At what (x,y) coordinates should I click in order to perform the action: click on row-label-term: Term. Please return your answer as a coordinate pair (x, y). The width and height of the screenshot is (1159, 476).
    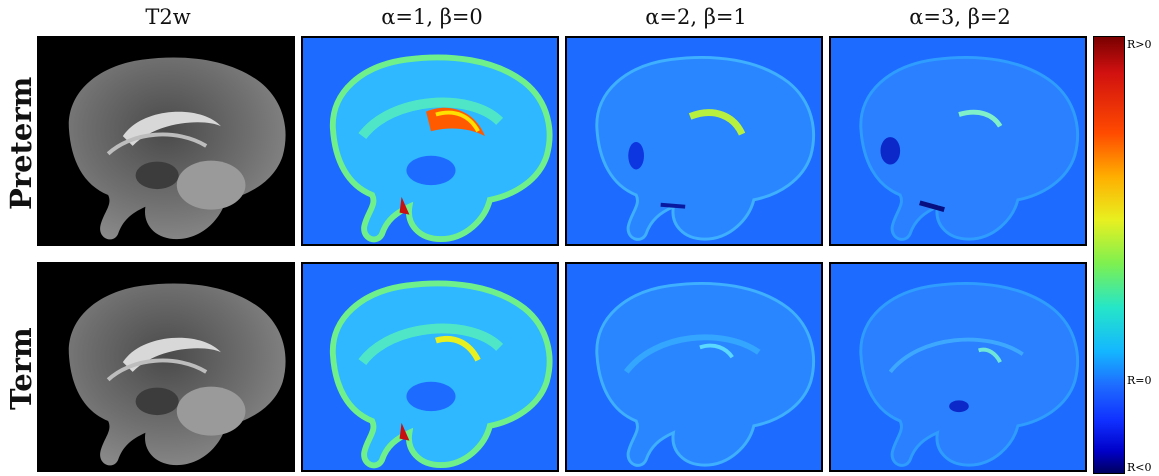
    Looking at the image, I should click on (21, 369).